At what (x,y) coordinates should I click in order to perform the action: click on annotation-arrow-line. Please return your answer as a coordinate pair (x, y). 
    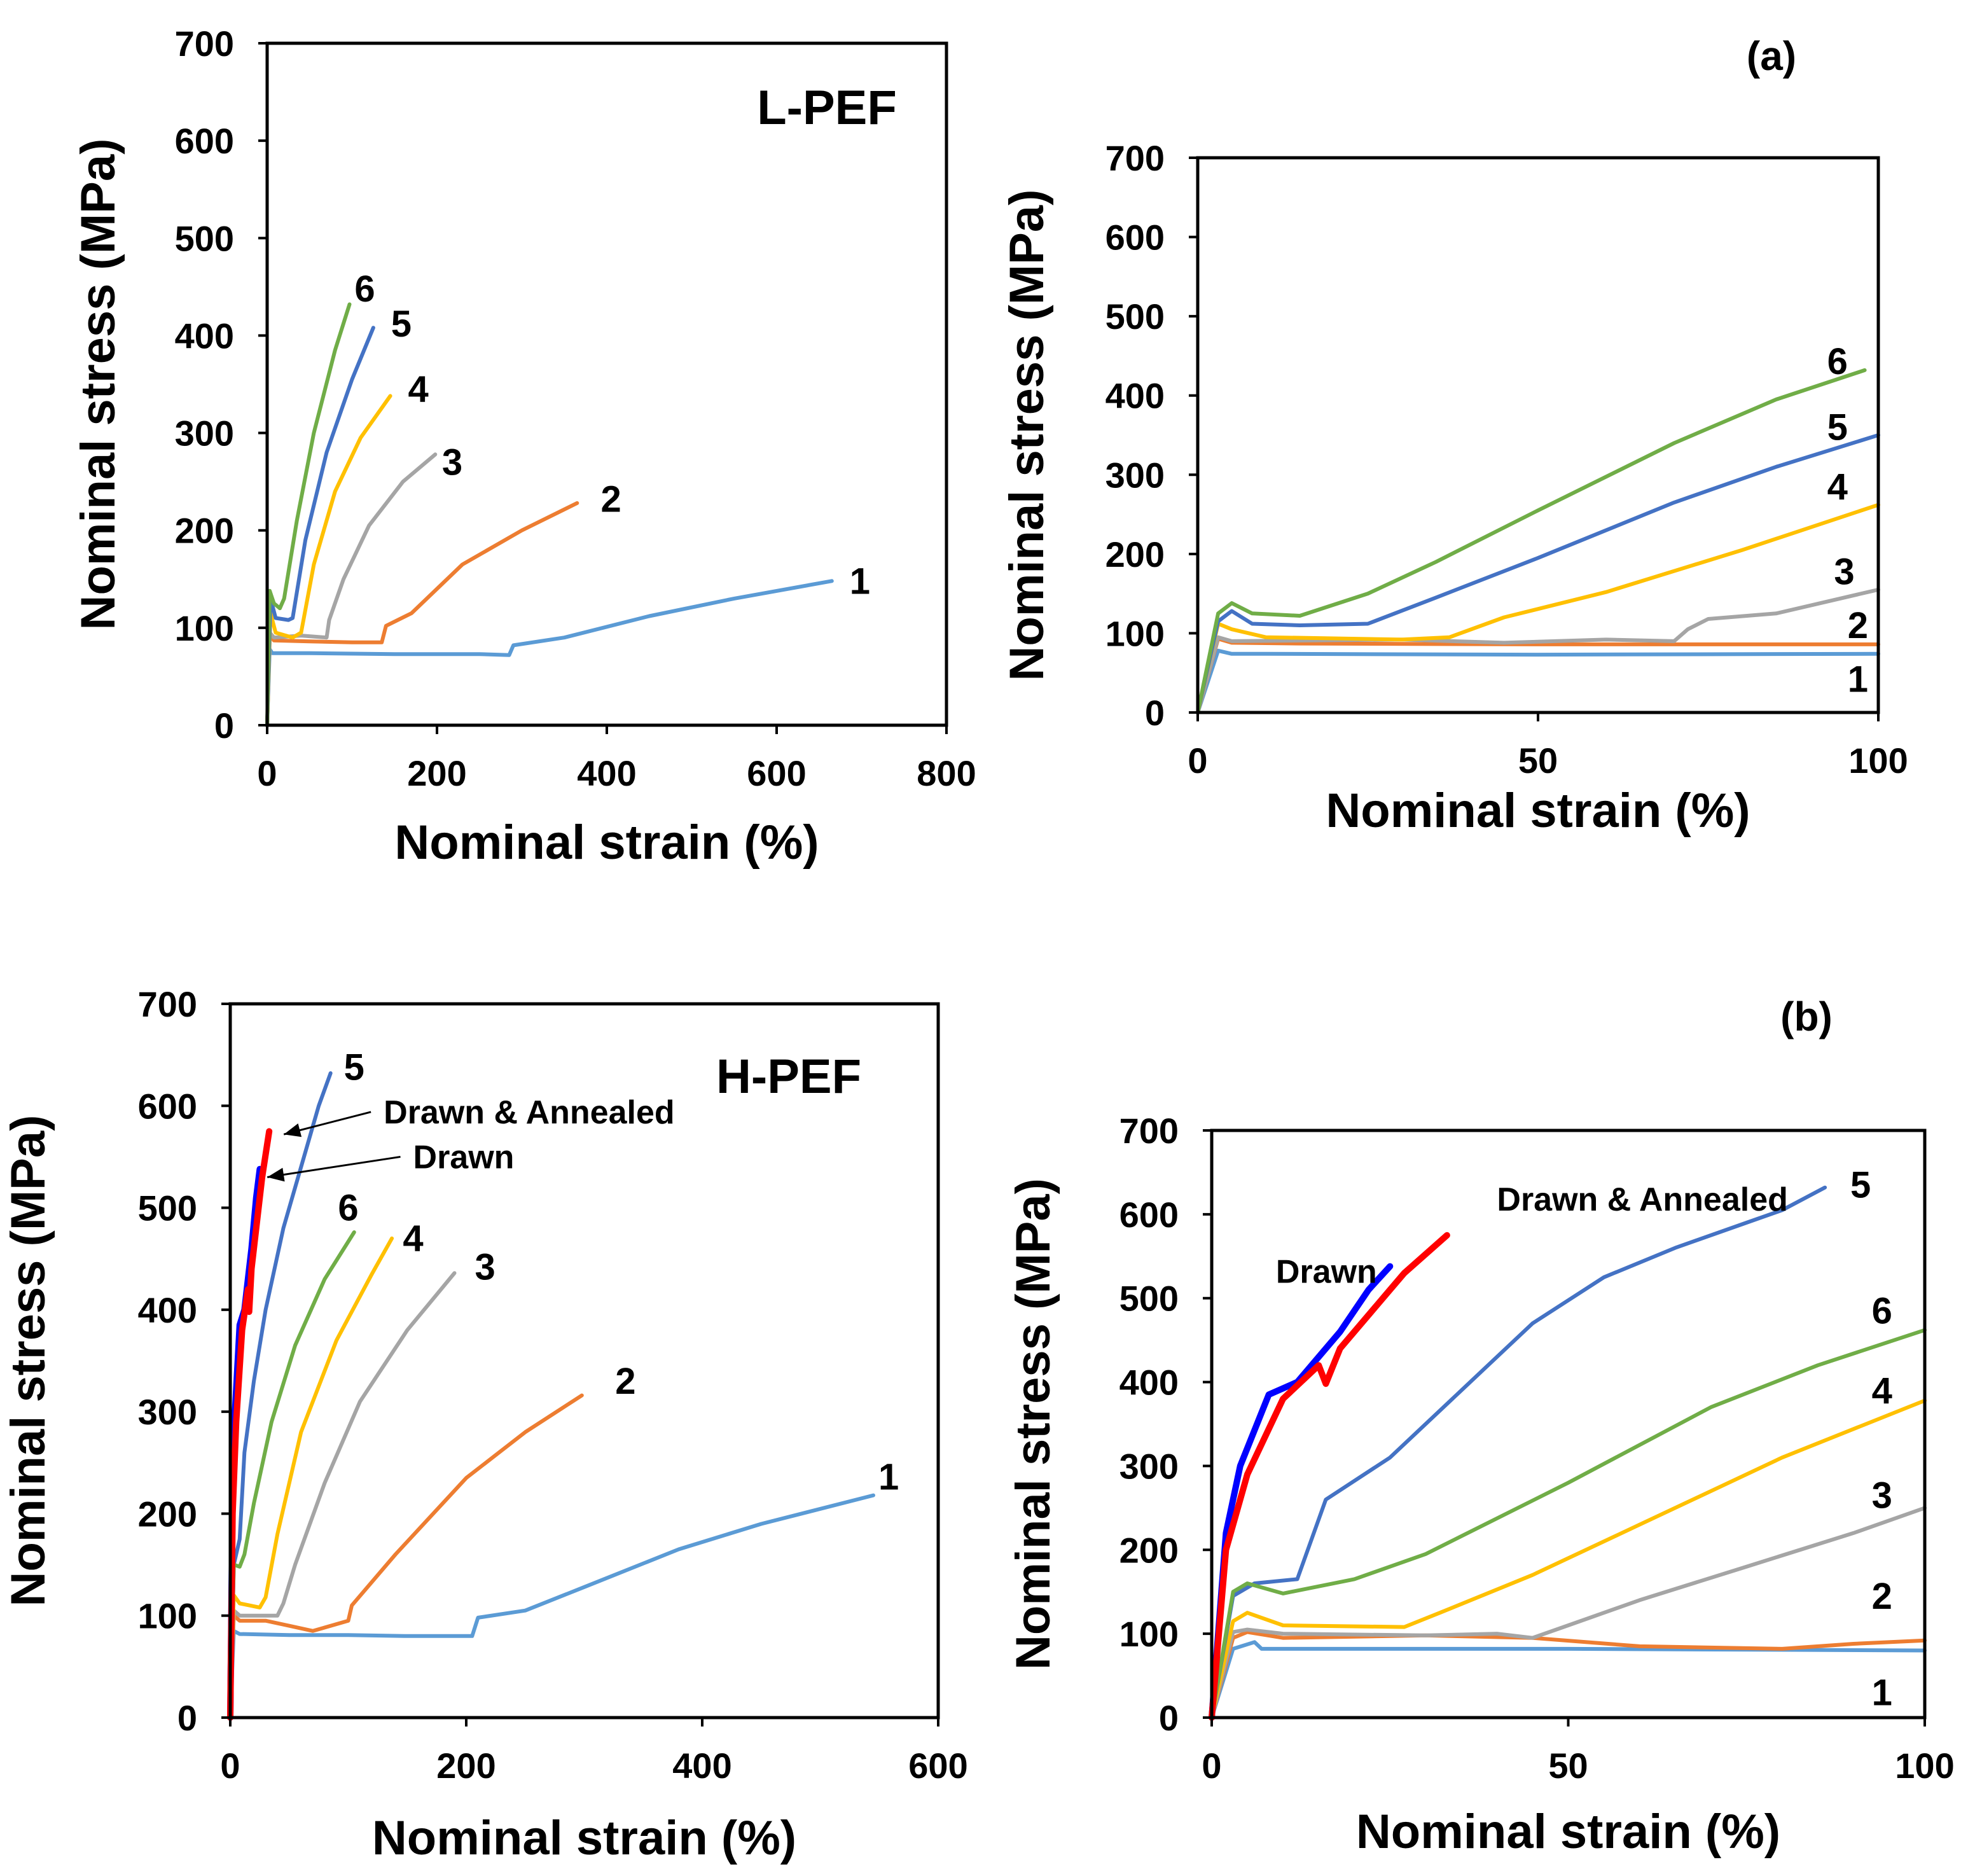
    Looking at the image, I should click on (334, 1166).